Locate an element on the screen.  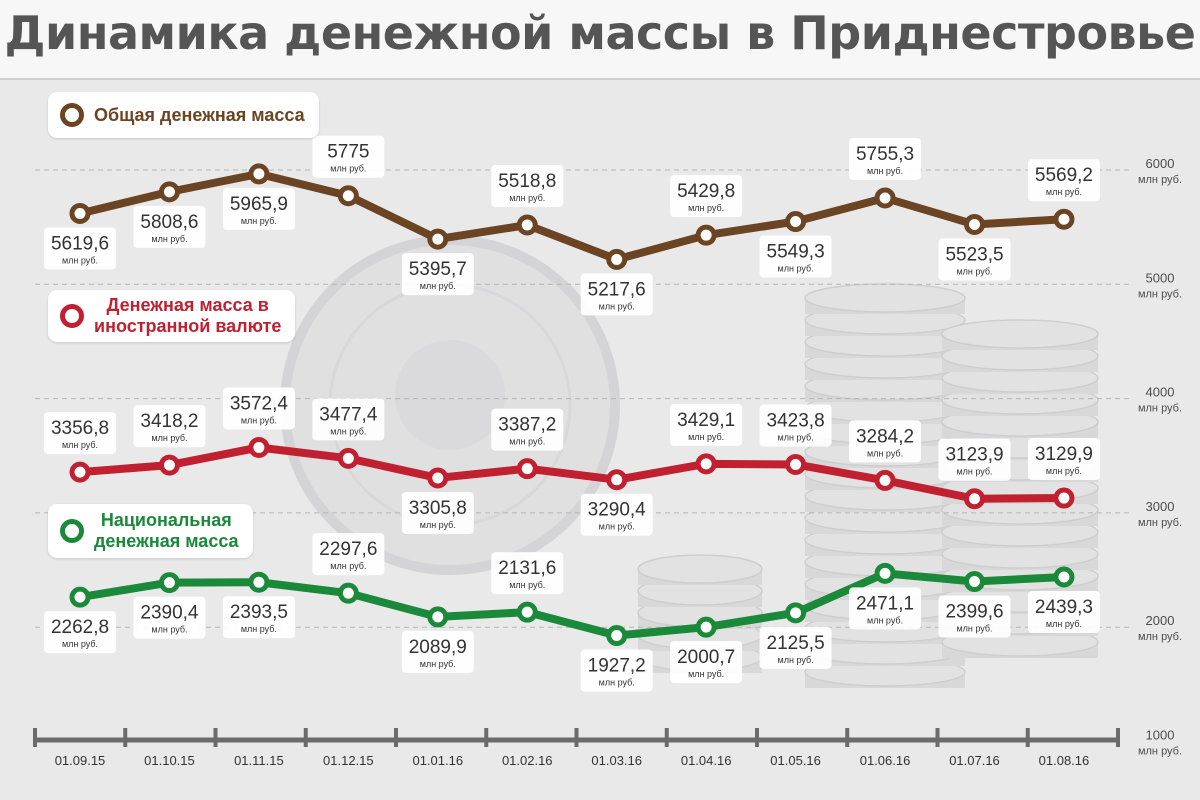
series-line-total is located at coordinates (572, 216).